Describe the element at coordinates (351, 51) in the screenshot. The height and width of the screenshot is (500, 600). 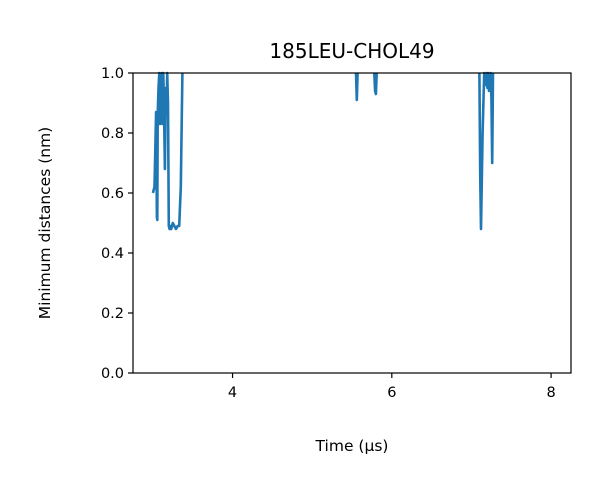
I see `chart-title: 185LEU-CHOL49` at that location.